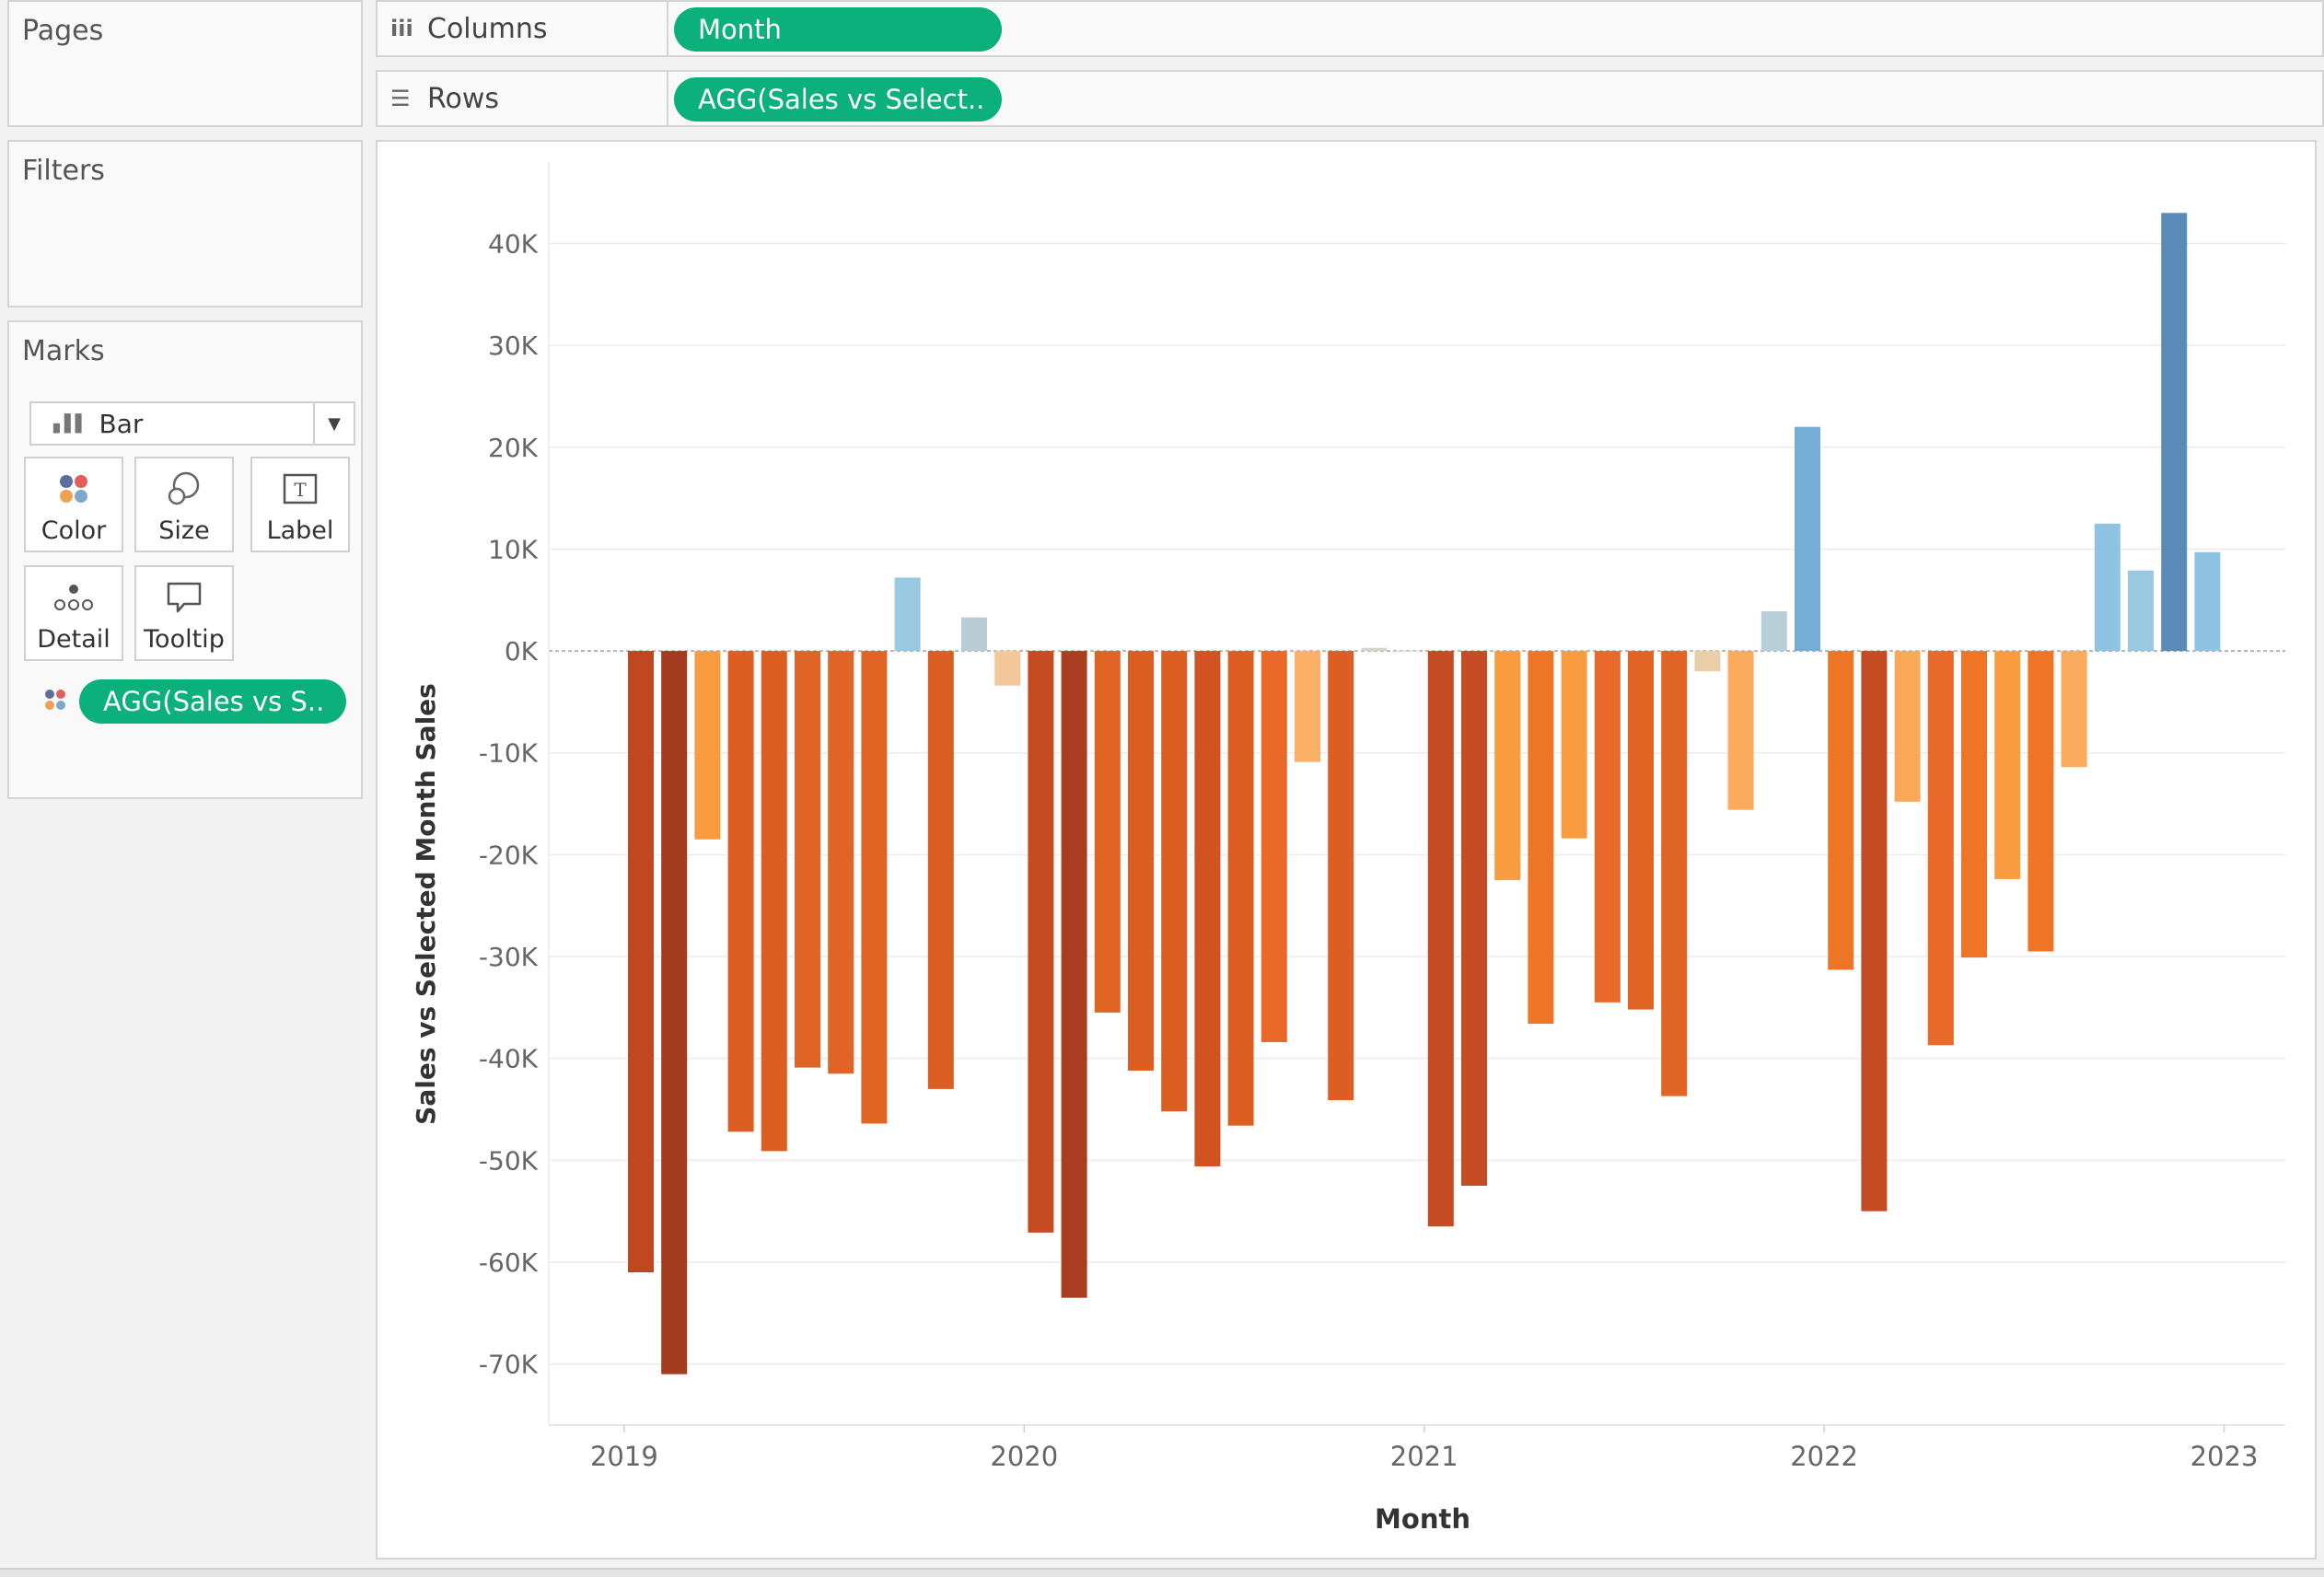 Image resolution: width=2324 pixels, height=1577 pixels. What do you see at coordinates (1440, 939) in the screenshot?
I see `bar-jan-2021` at bounding box center [1440, 939].